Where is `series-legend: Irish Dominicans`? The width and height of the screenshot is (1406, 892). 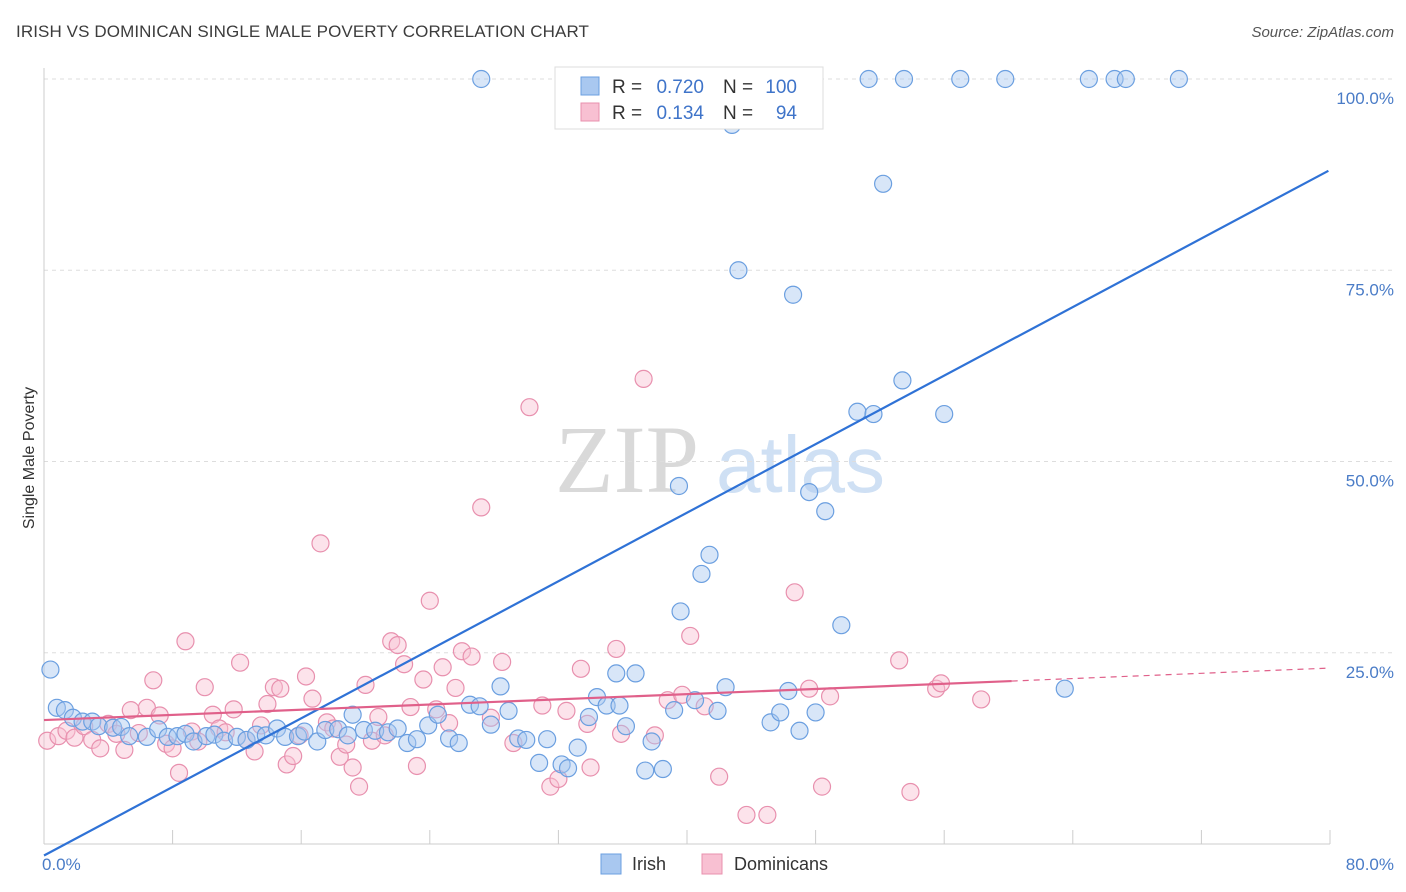 series-legend: Irish Dominicans is located at coordinates (714, 864).